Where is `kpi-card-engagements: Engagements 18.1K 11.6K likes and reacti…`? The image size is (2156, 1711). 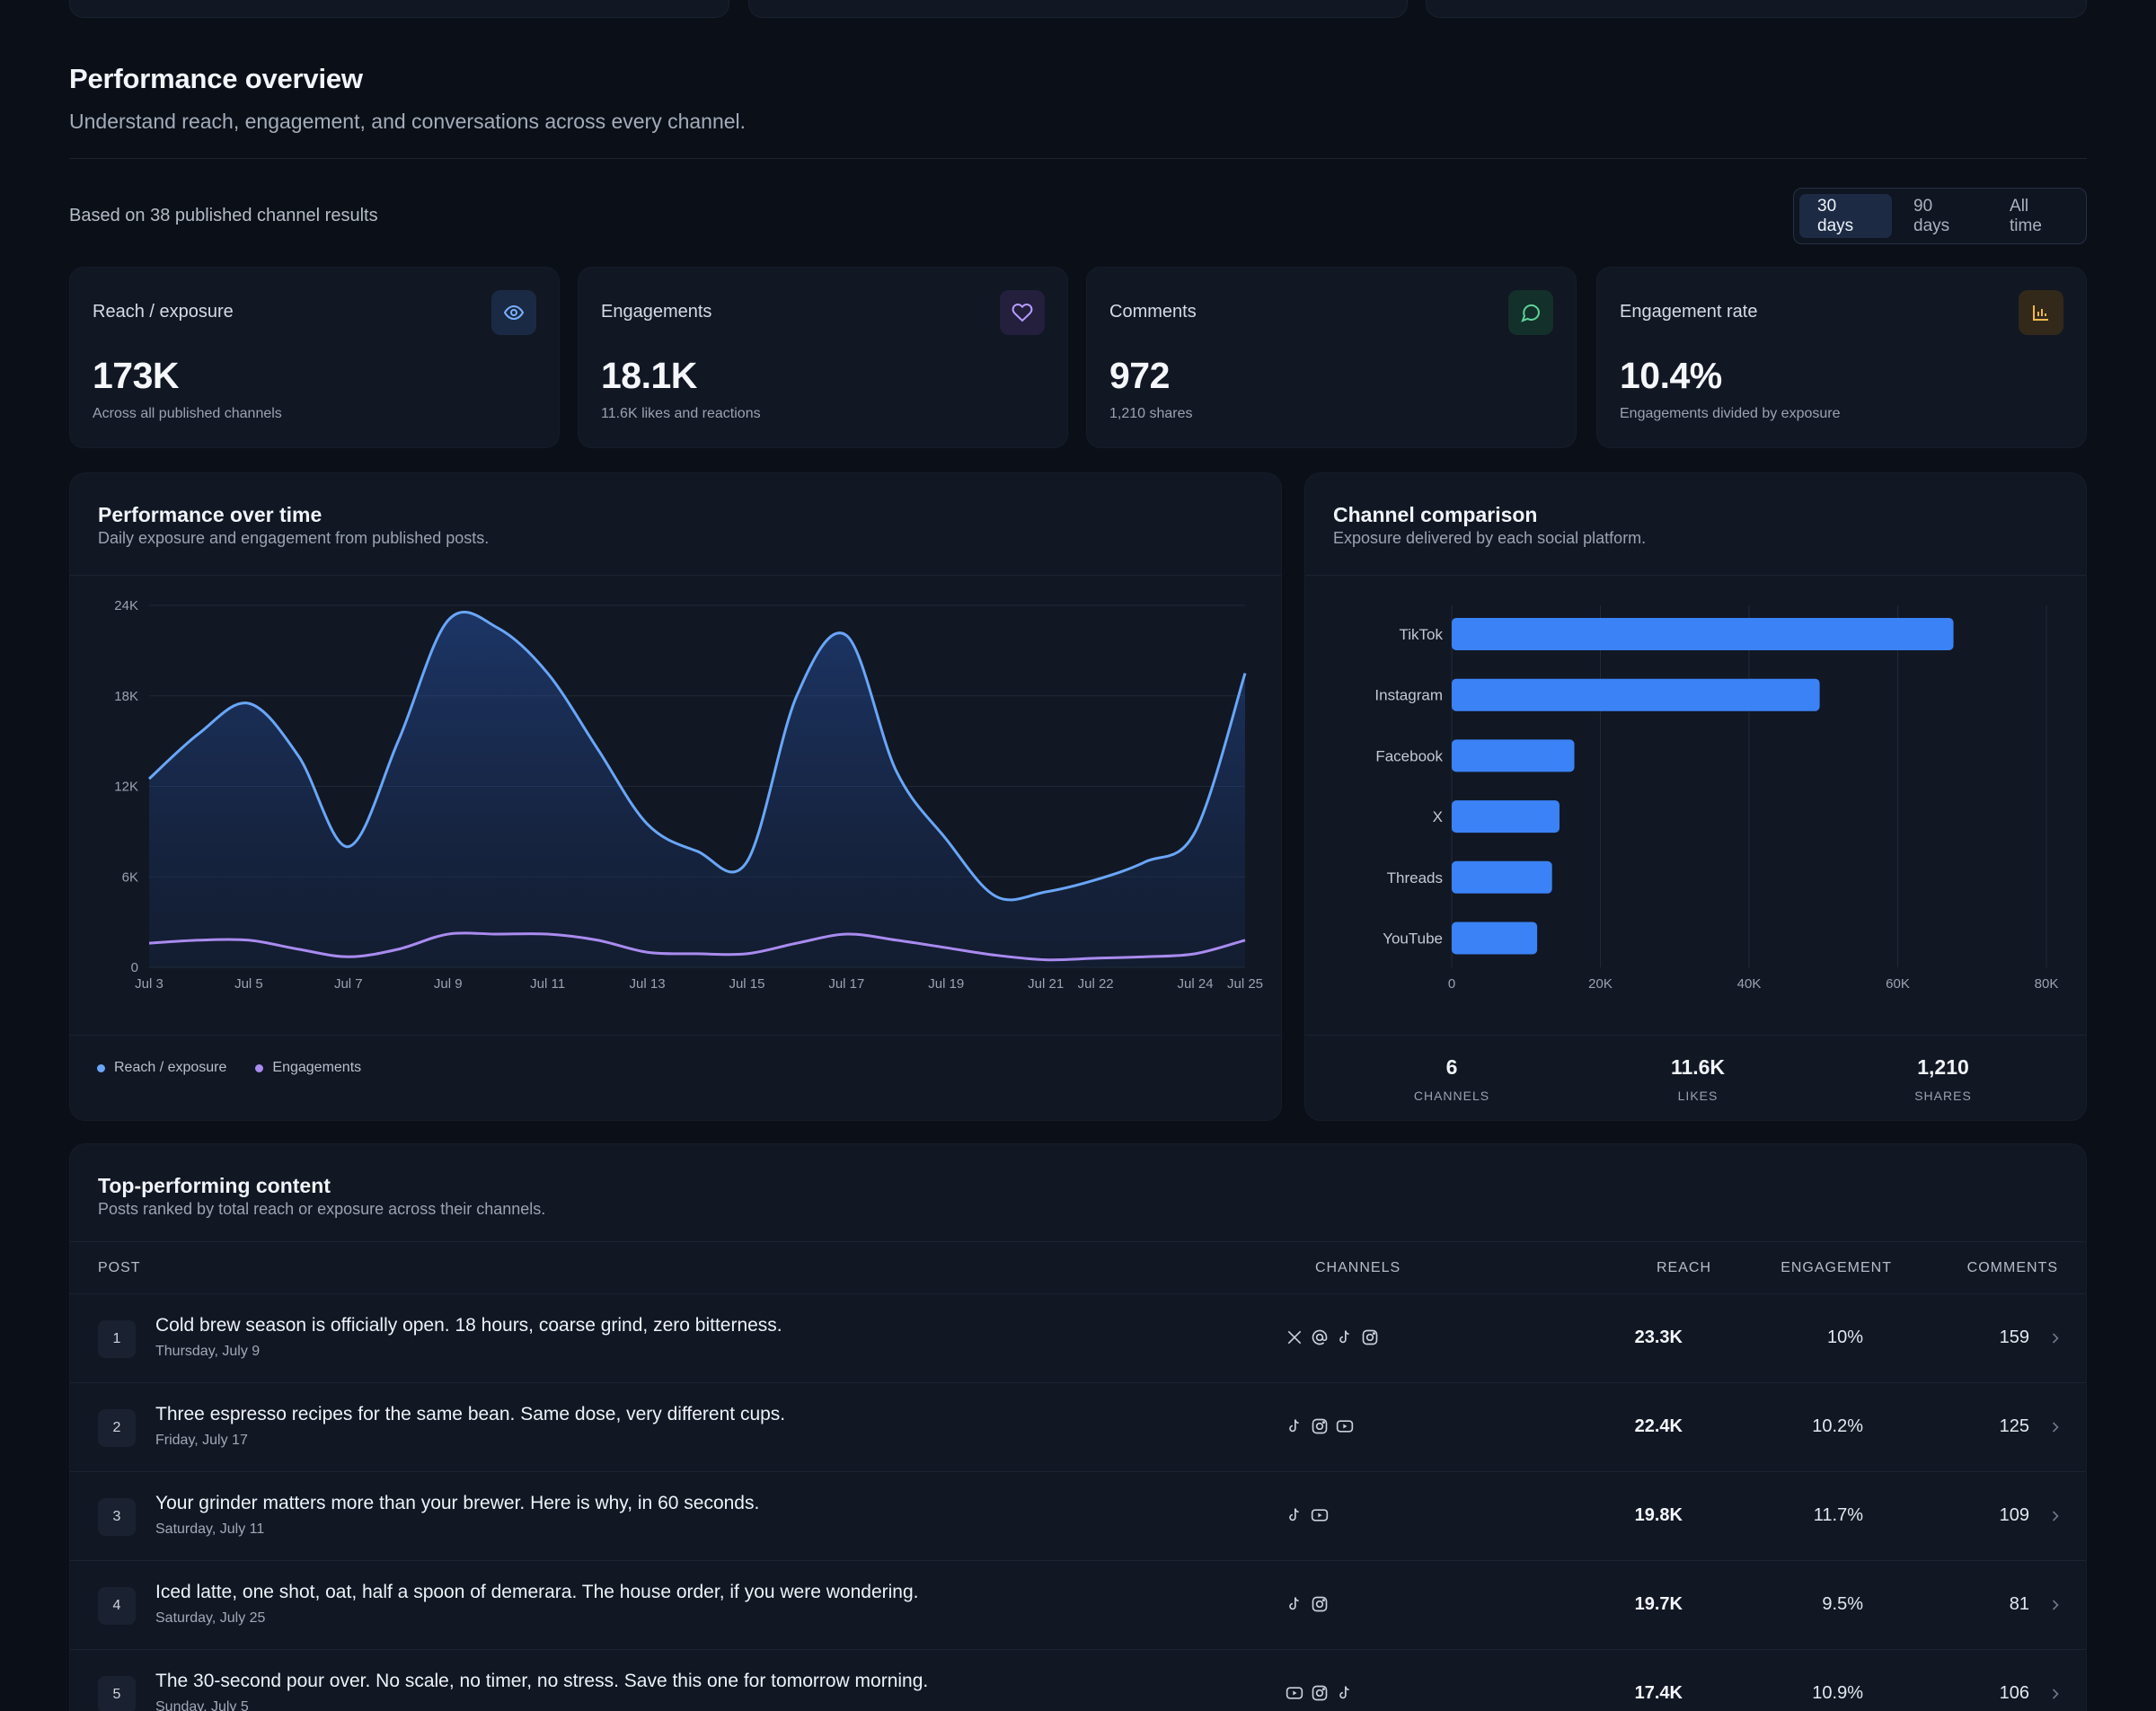 kpi-card-engagements: Engagements 18.1K 11.6K likes and reacti… is located at coordinates (823, 357).